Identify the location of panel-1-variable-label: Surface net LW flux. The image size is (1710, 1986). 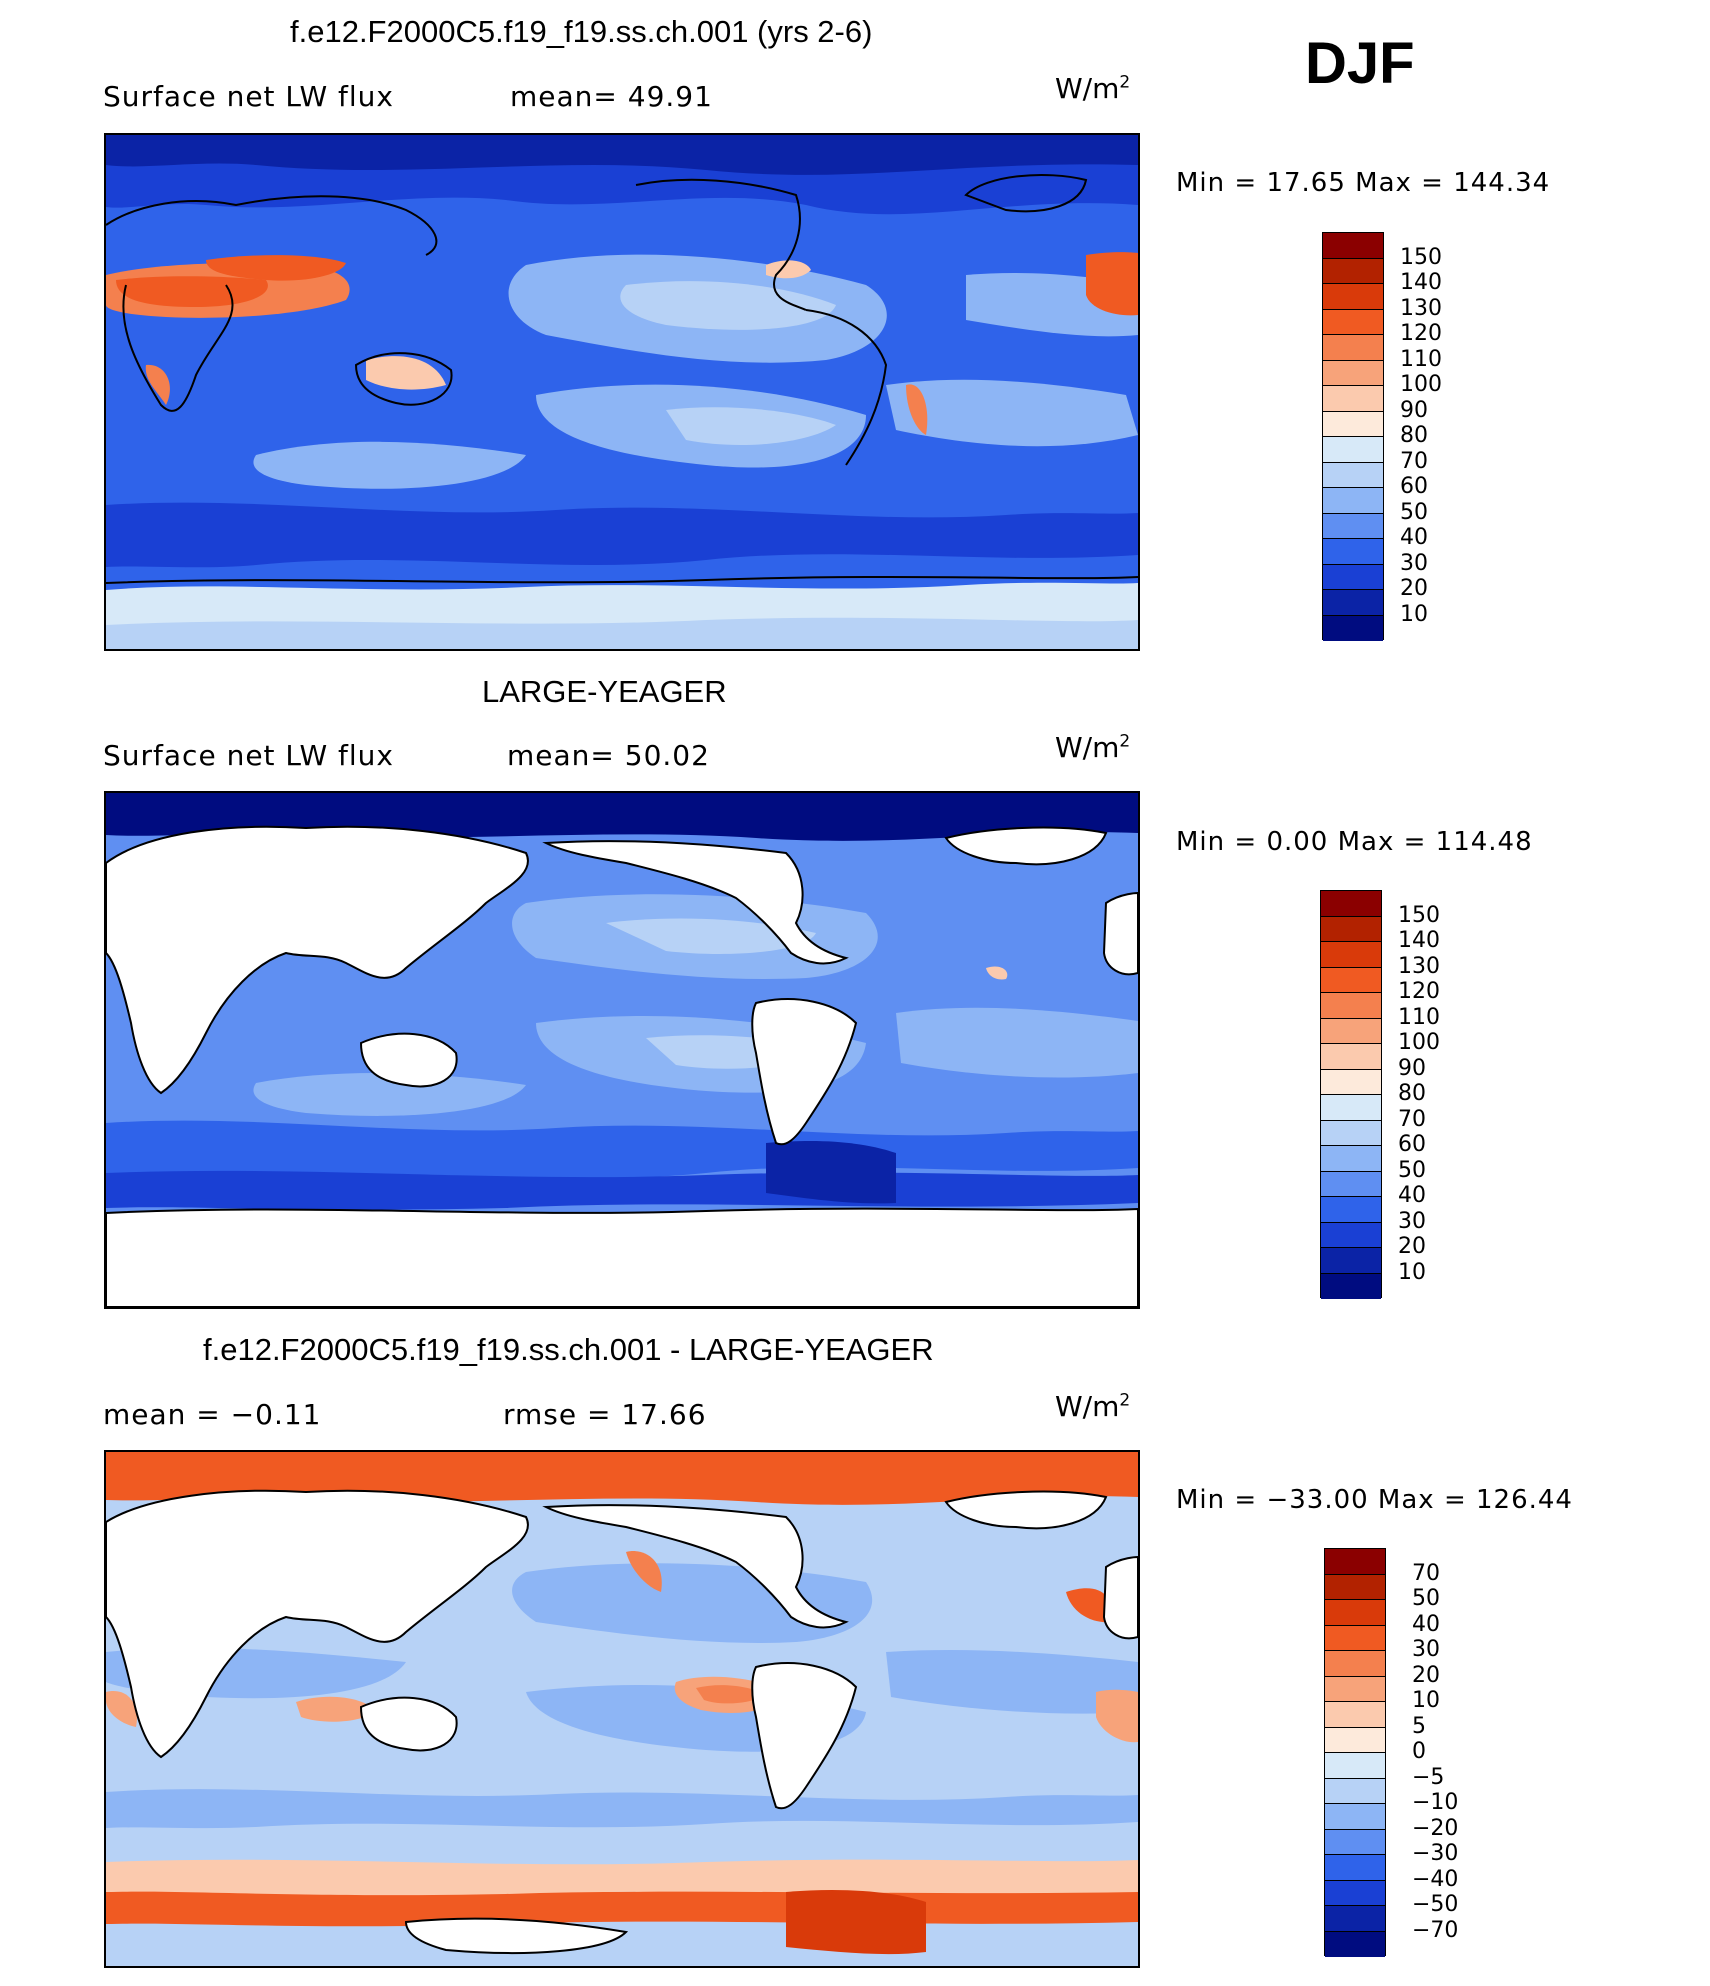
(248, 96).